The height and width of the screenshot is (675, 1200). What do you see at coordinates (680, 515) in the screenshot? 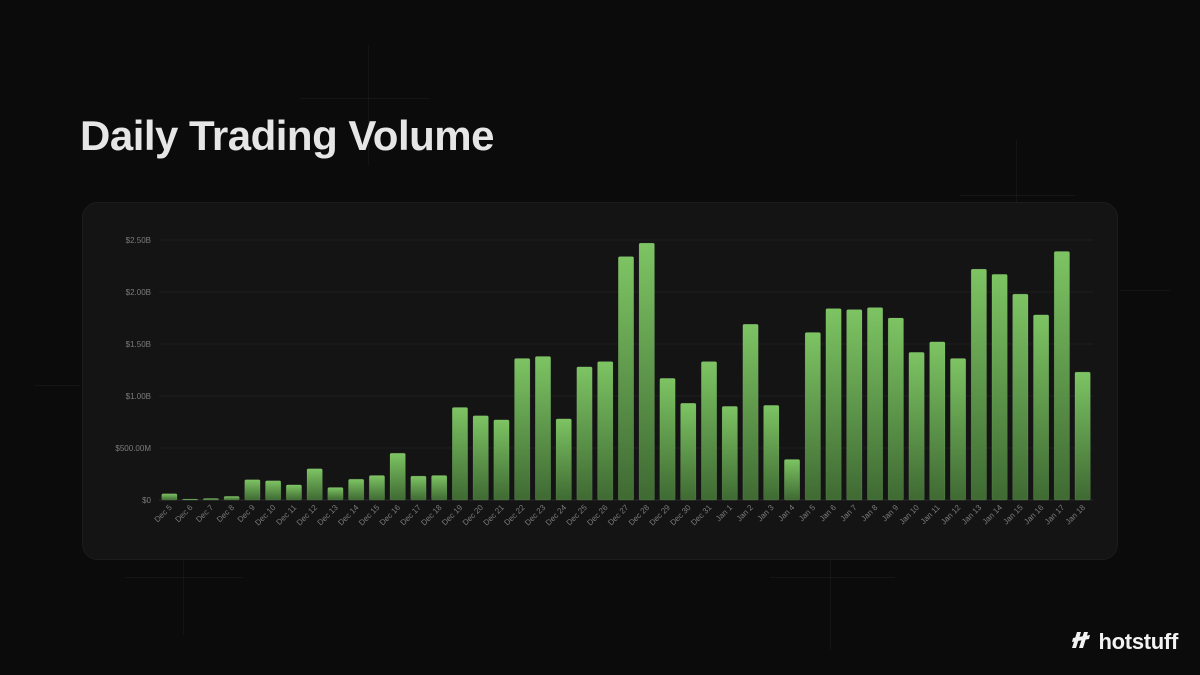
I see `x-tick-label: Dec 30` at bounding box center [680, 515].